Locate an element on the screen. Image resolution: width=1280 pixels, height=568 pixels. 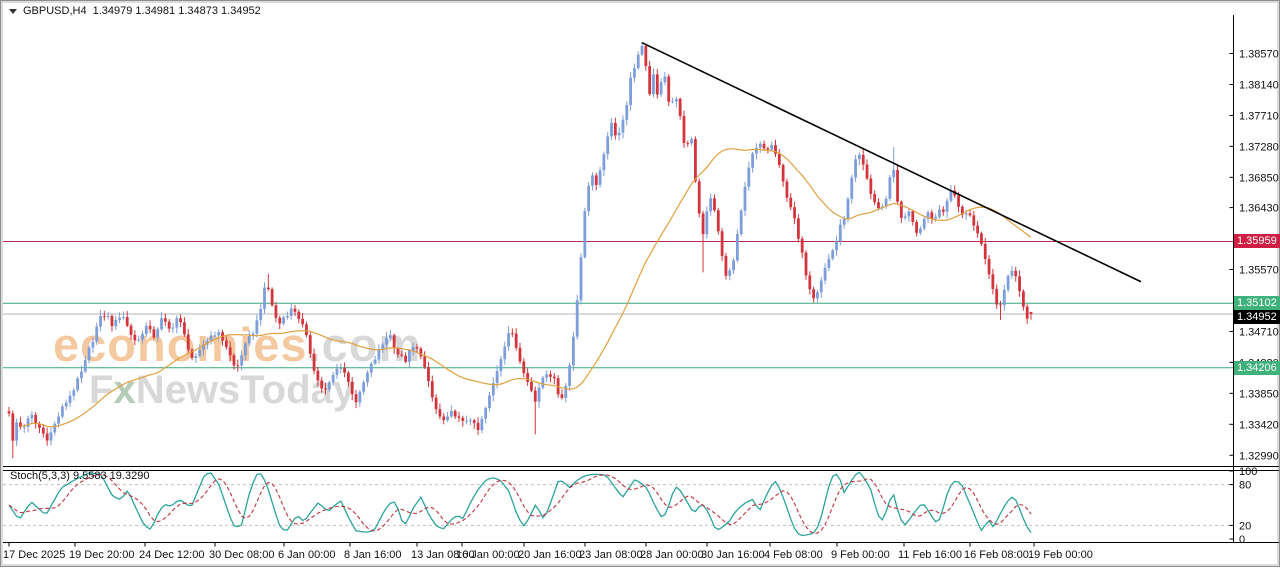
svg-text: 80 is located at coordinates (1245, 486).